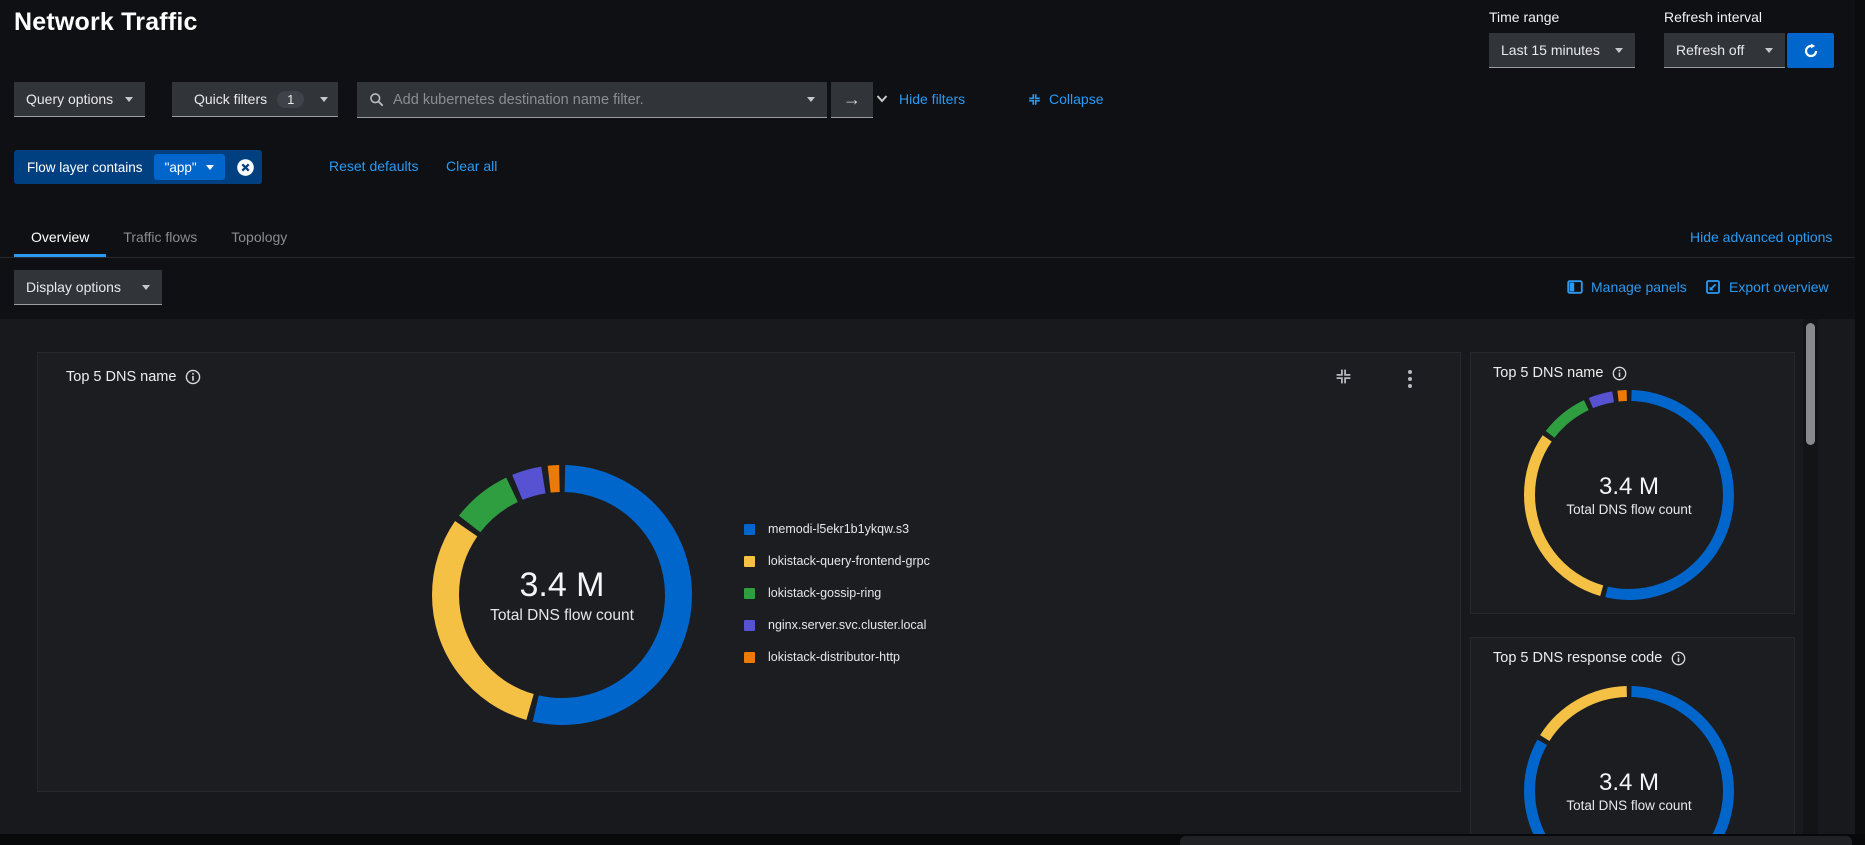  I want to click on bottom-partial-element, so click(1516, 840).